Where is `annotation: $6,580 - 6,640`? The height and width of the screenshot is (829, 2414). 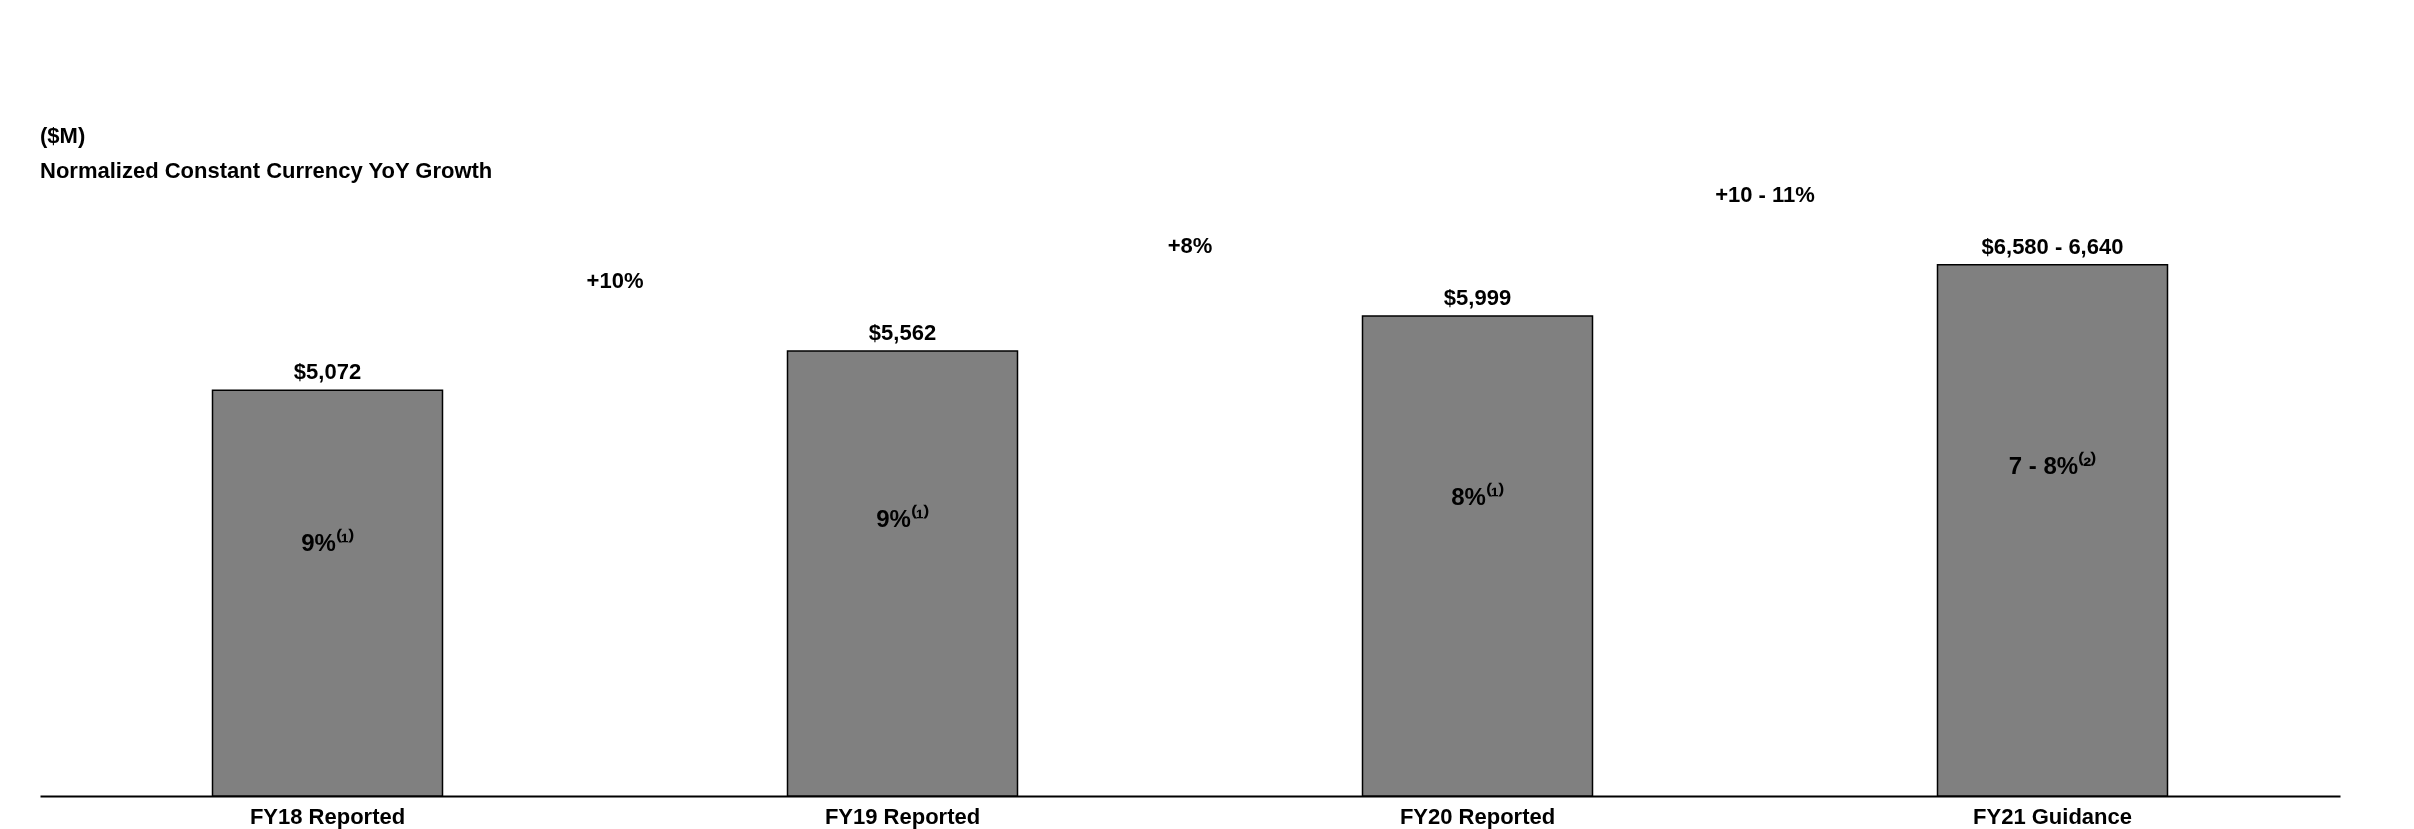 annotation: $6,580 - 6,640 is located at coordinates (2052, 246).